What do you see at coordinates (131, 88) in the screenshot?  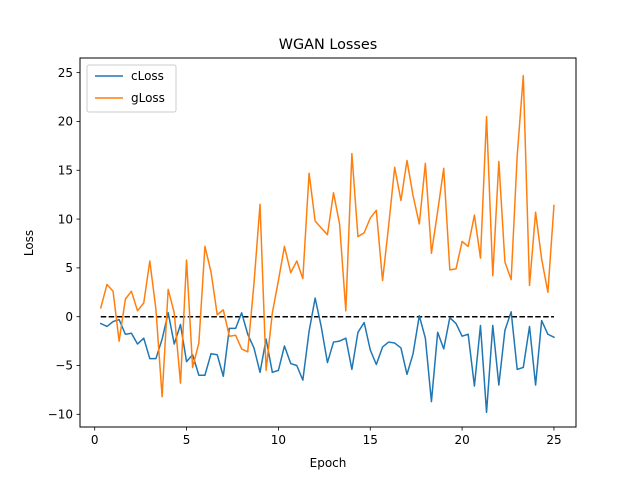 I see `legend: cLoss gLoss` at bounding box center [131, 88].